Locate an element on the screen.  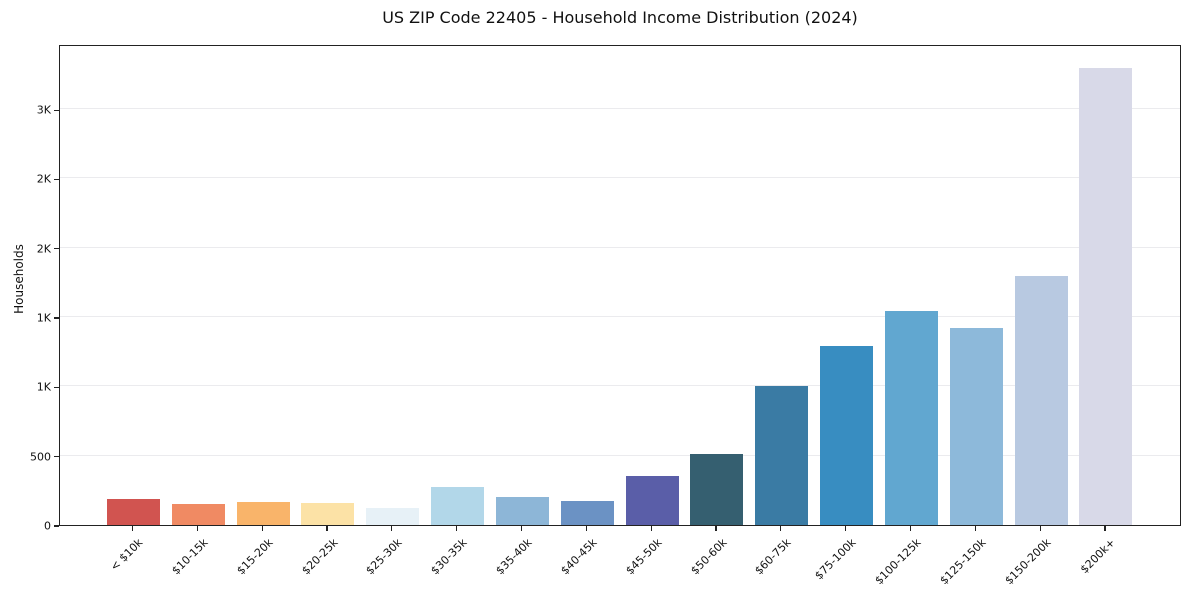
x-tick-label: $35-40k is located at coordinates (514, 557).